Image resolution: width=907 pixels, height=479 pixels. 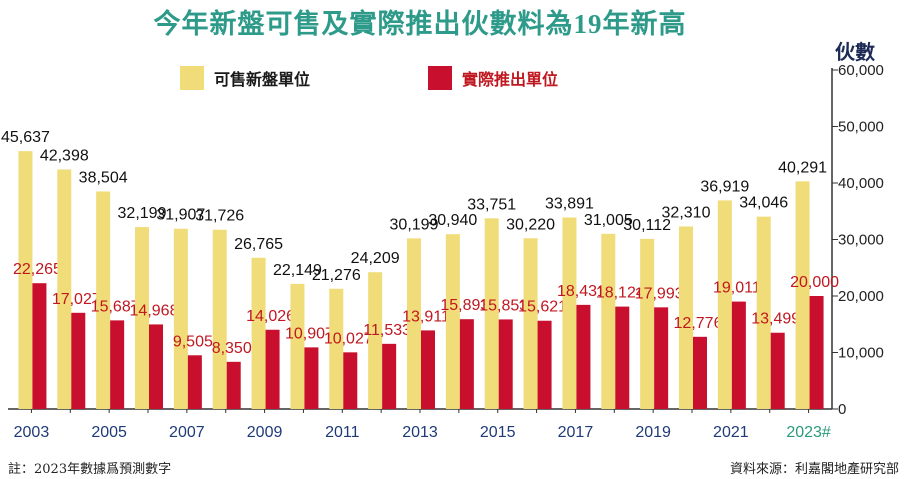 What do you see at coordinates (861, 183) in the screenshot?
I see `y-tick-label: 40,000` at bounding box center [861, 183].